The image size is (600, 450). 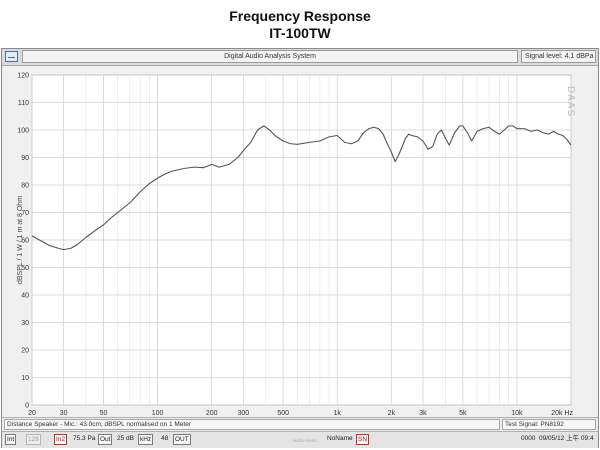 What do you see at coordinates (11, 439) in the screenshot?
I see `int-button: Int` at bounding box center [11, 439].